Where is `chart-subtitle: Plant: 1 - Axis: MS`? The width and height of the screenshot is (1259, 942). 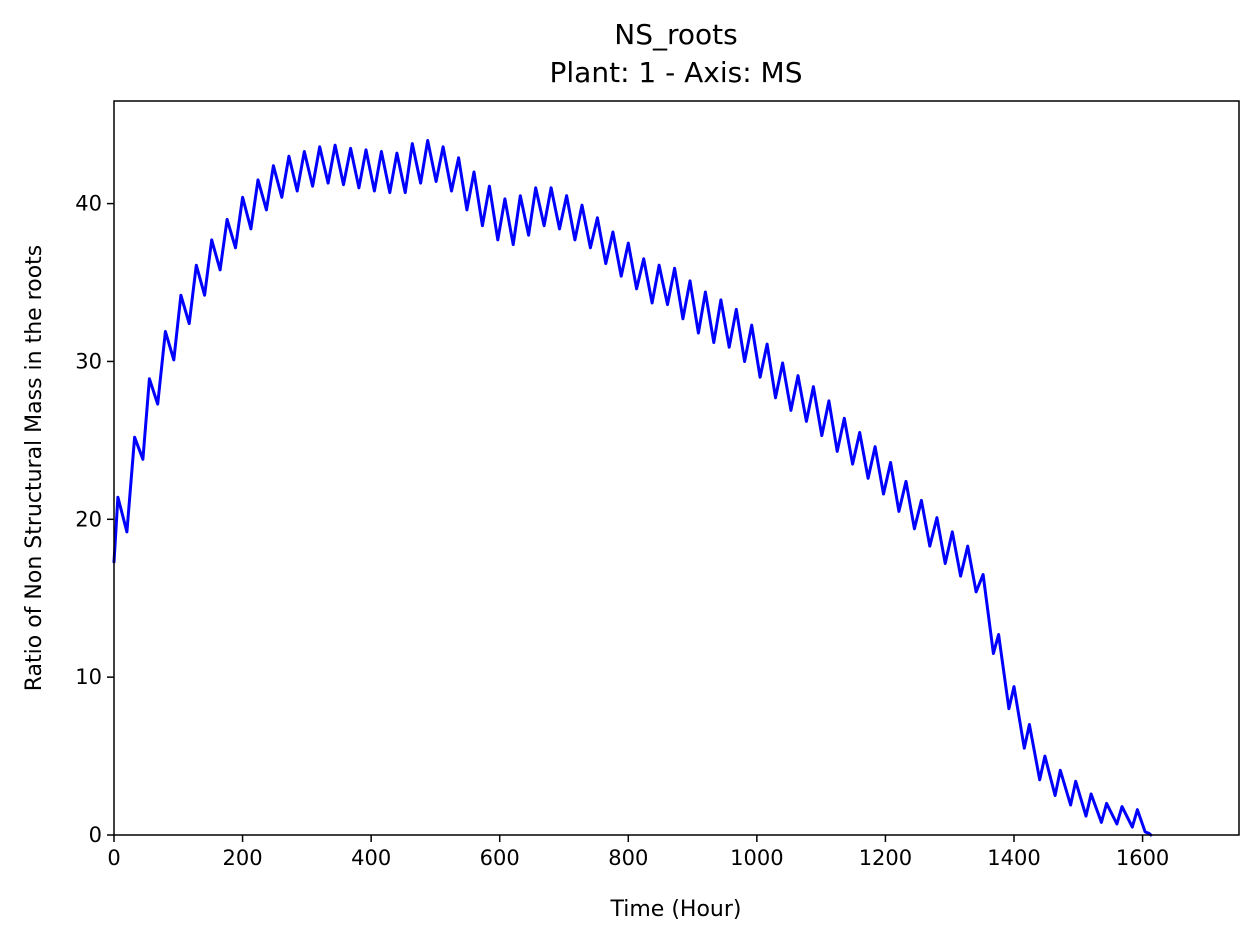 chart-subtitle: Plant: 1 - Axis: MS is located at coordinates (676, 72).